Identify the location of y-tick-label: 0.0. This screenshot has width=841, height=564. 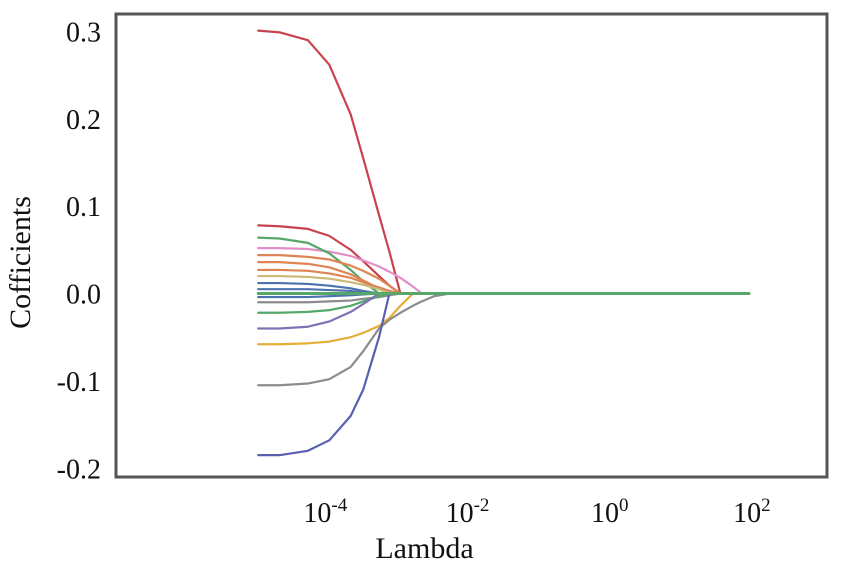
(83, 295).